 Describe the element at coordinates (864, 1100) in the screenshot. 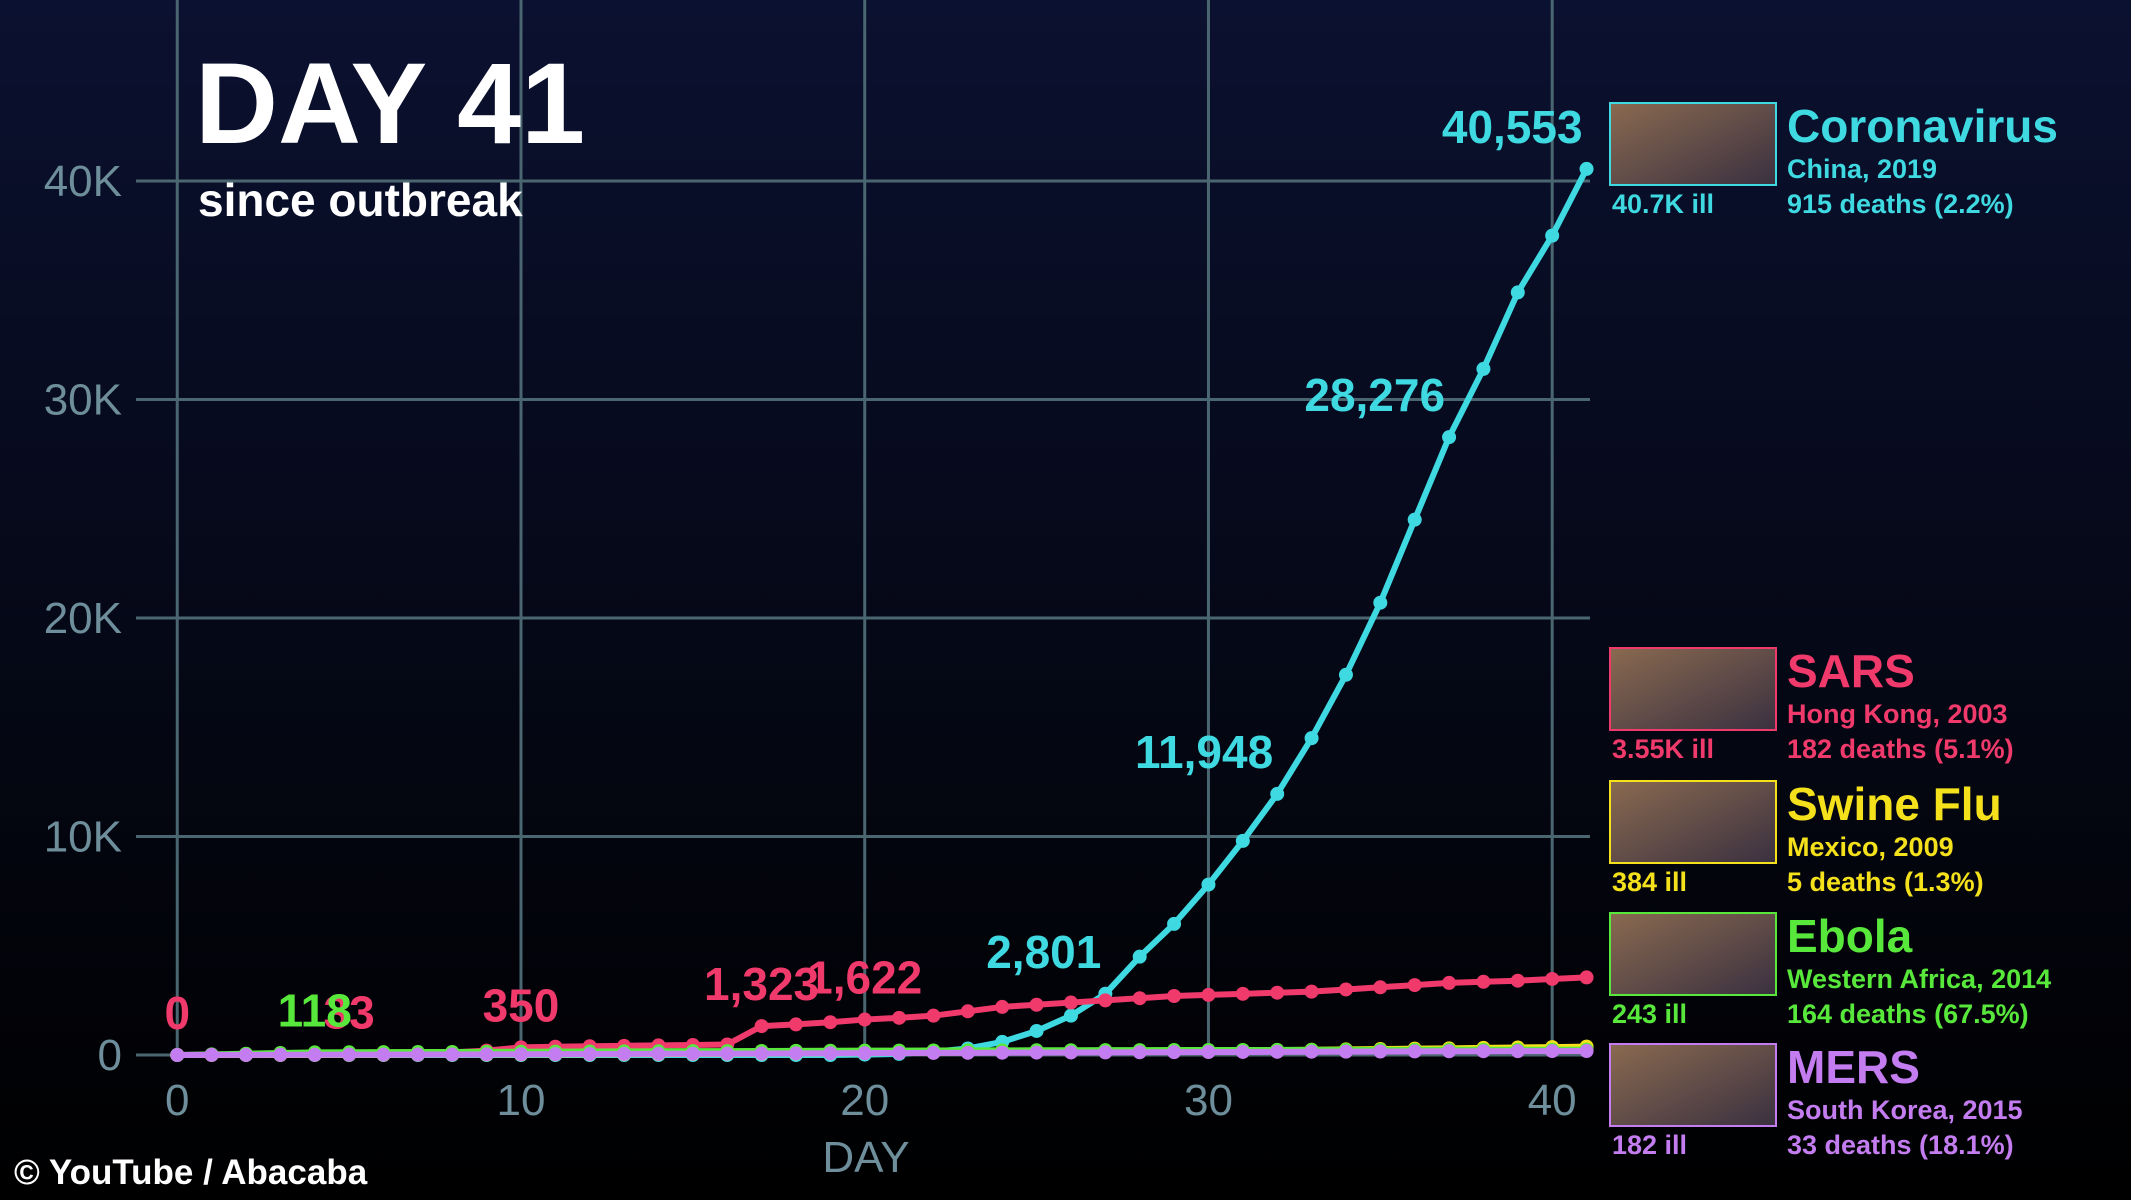

I see `x-tick-label: 20` at that location.